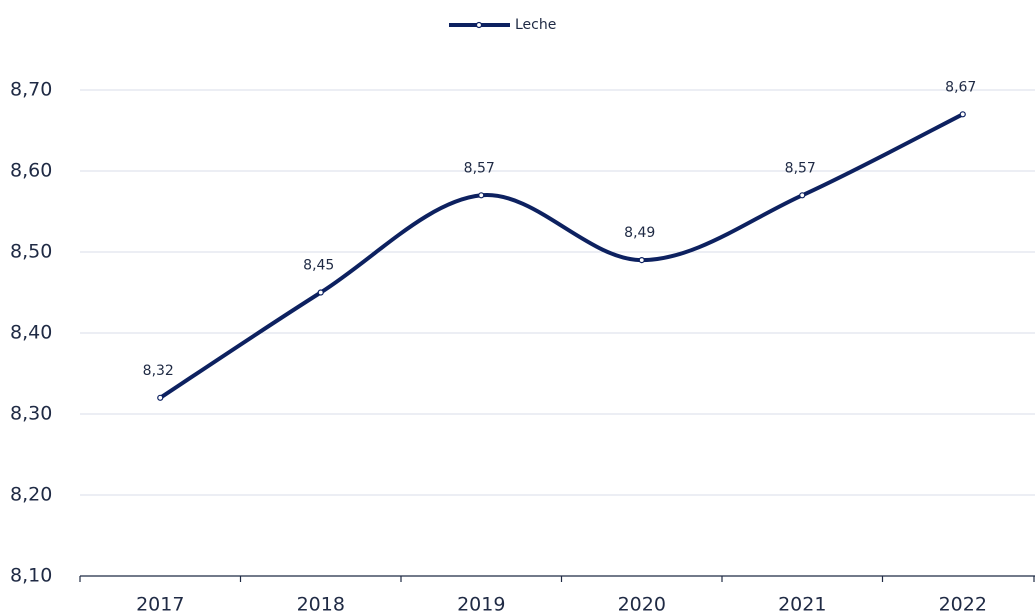 This screenshot has width=1035, height=615. Describe the element at coordinates (318, 266) in the screenshot. I see `data-label: 8,45` at that location.